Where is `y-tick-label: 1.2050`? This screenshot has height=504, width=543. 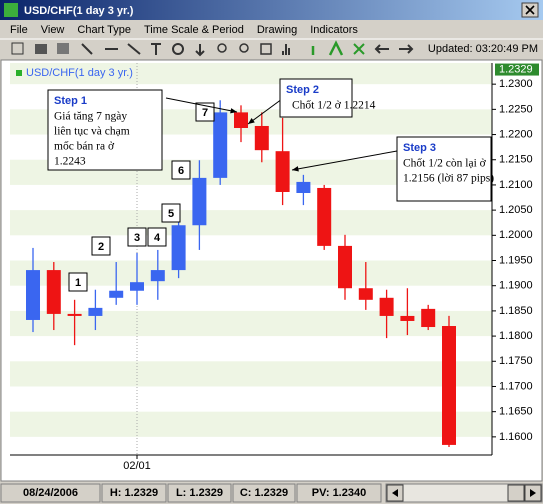
y-tick-label: 1.2050 is located at coordinates (516, 210).